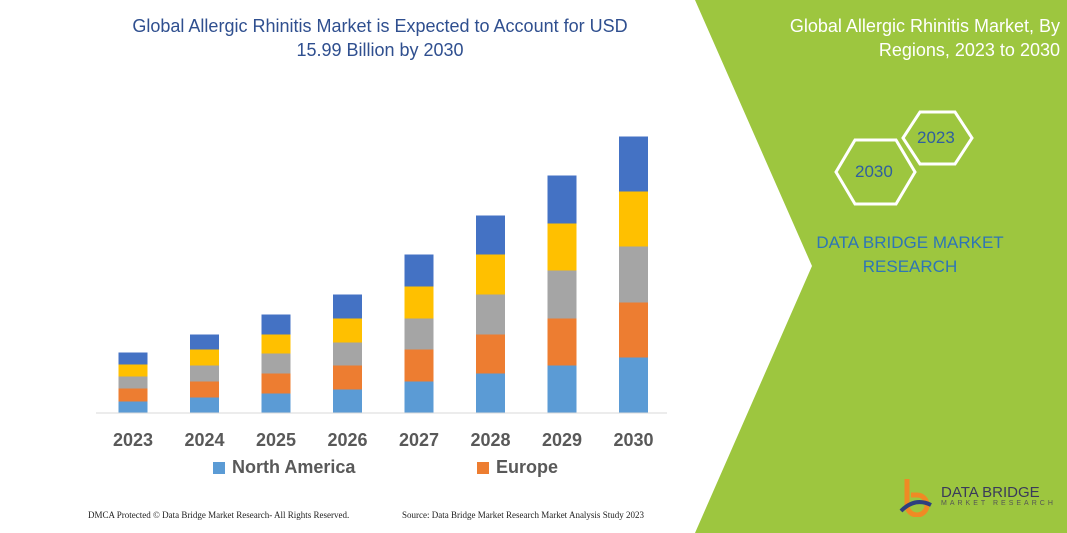  What do you see at coordinates (204, 373) in the screenshot?
I see `bar-segment-2024-s2` at bounding box center [204, 373].